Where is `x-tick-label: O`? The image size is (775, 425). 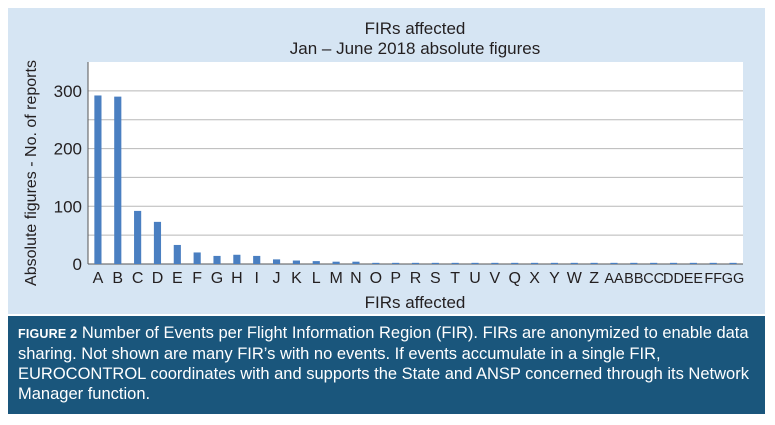
x-tick-label: O is located at coordinates (376, 278).